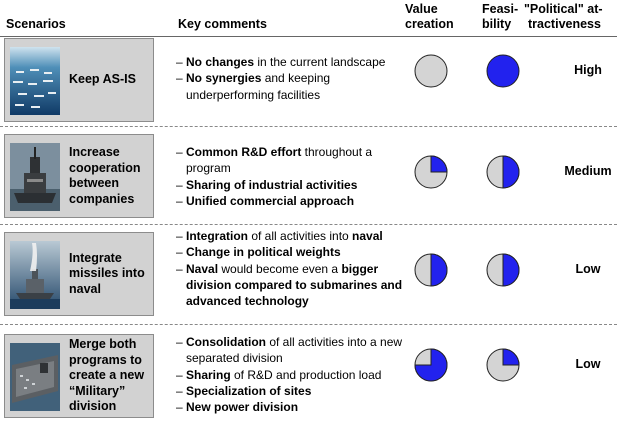 This screenshot has width=617, height=421. Describe the element at coordinates (272, 184) in the screenshot. I see `comment-bold: Sharing of industrial activities` at that location.